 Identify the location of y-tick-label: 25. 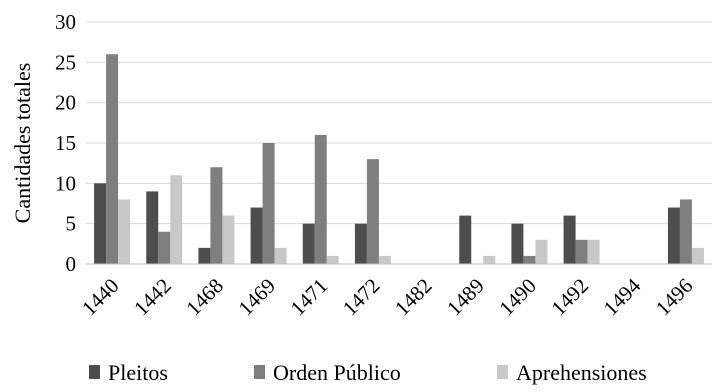
(65, 62).